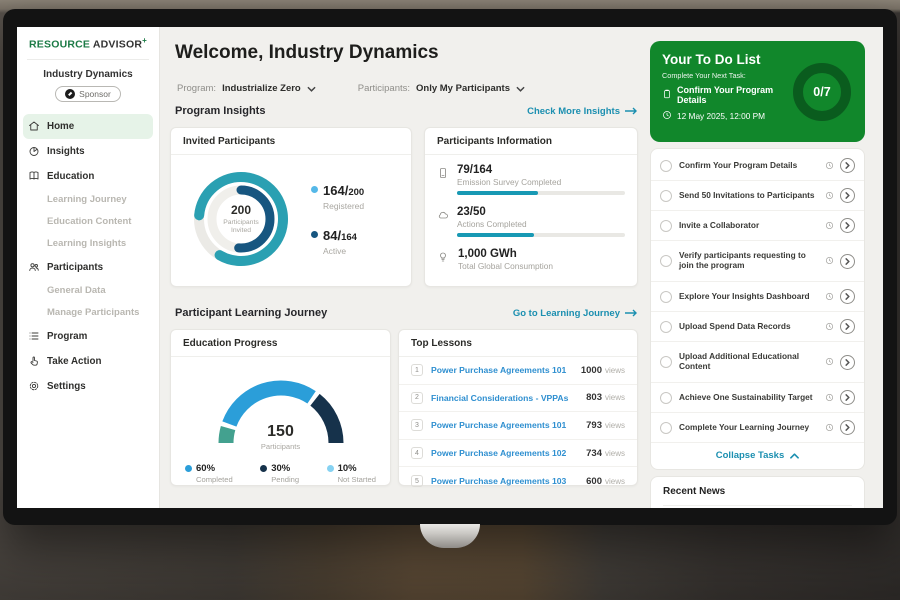  I want to click on sidebar-item-education-content: Education Content, so click(89, 221).